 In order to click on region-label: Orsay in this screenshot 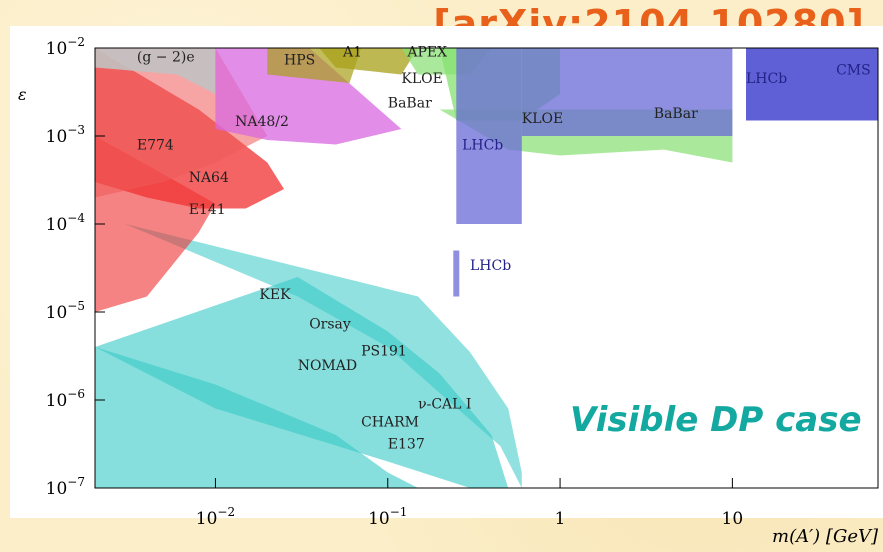, I will do `click(330, 325)`.